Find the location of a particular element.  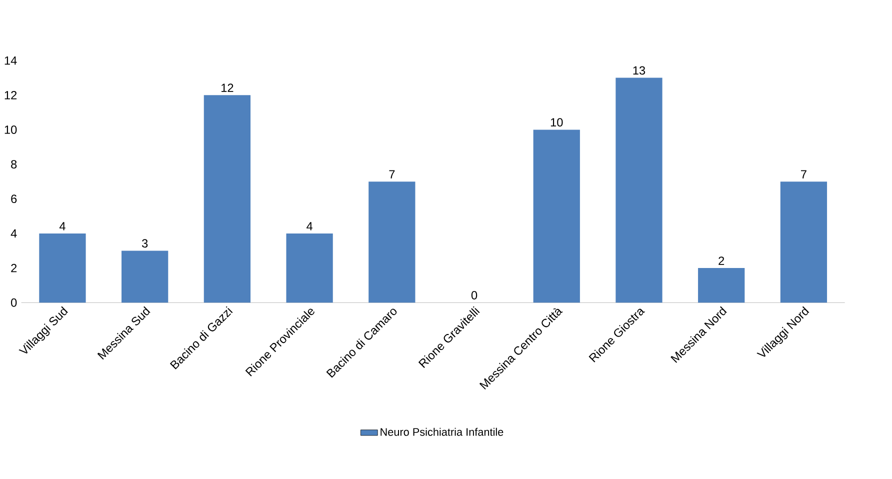

data-label: 0 is located at coordinates (474, 295).